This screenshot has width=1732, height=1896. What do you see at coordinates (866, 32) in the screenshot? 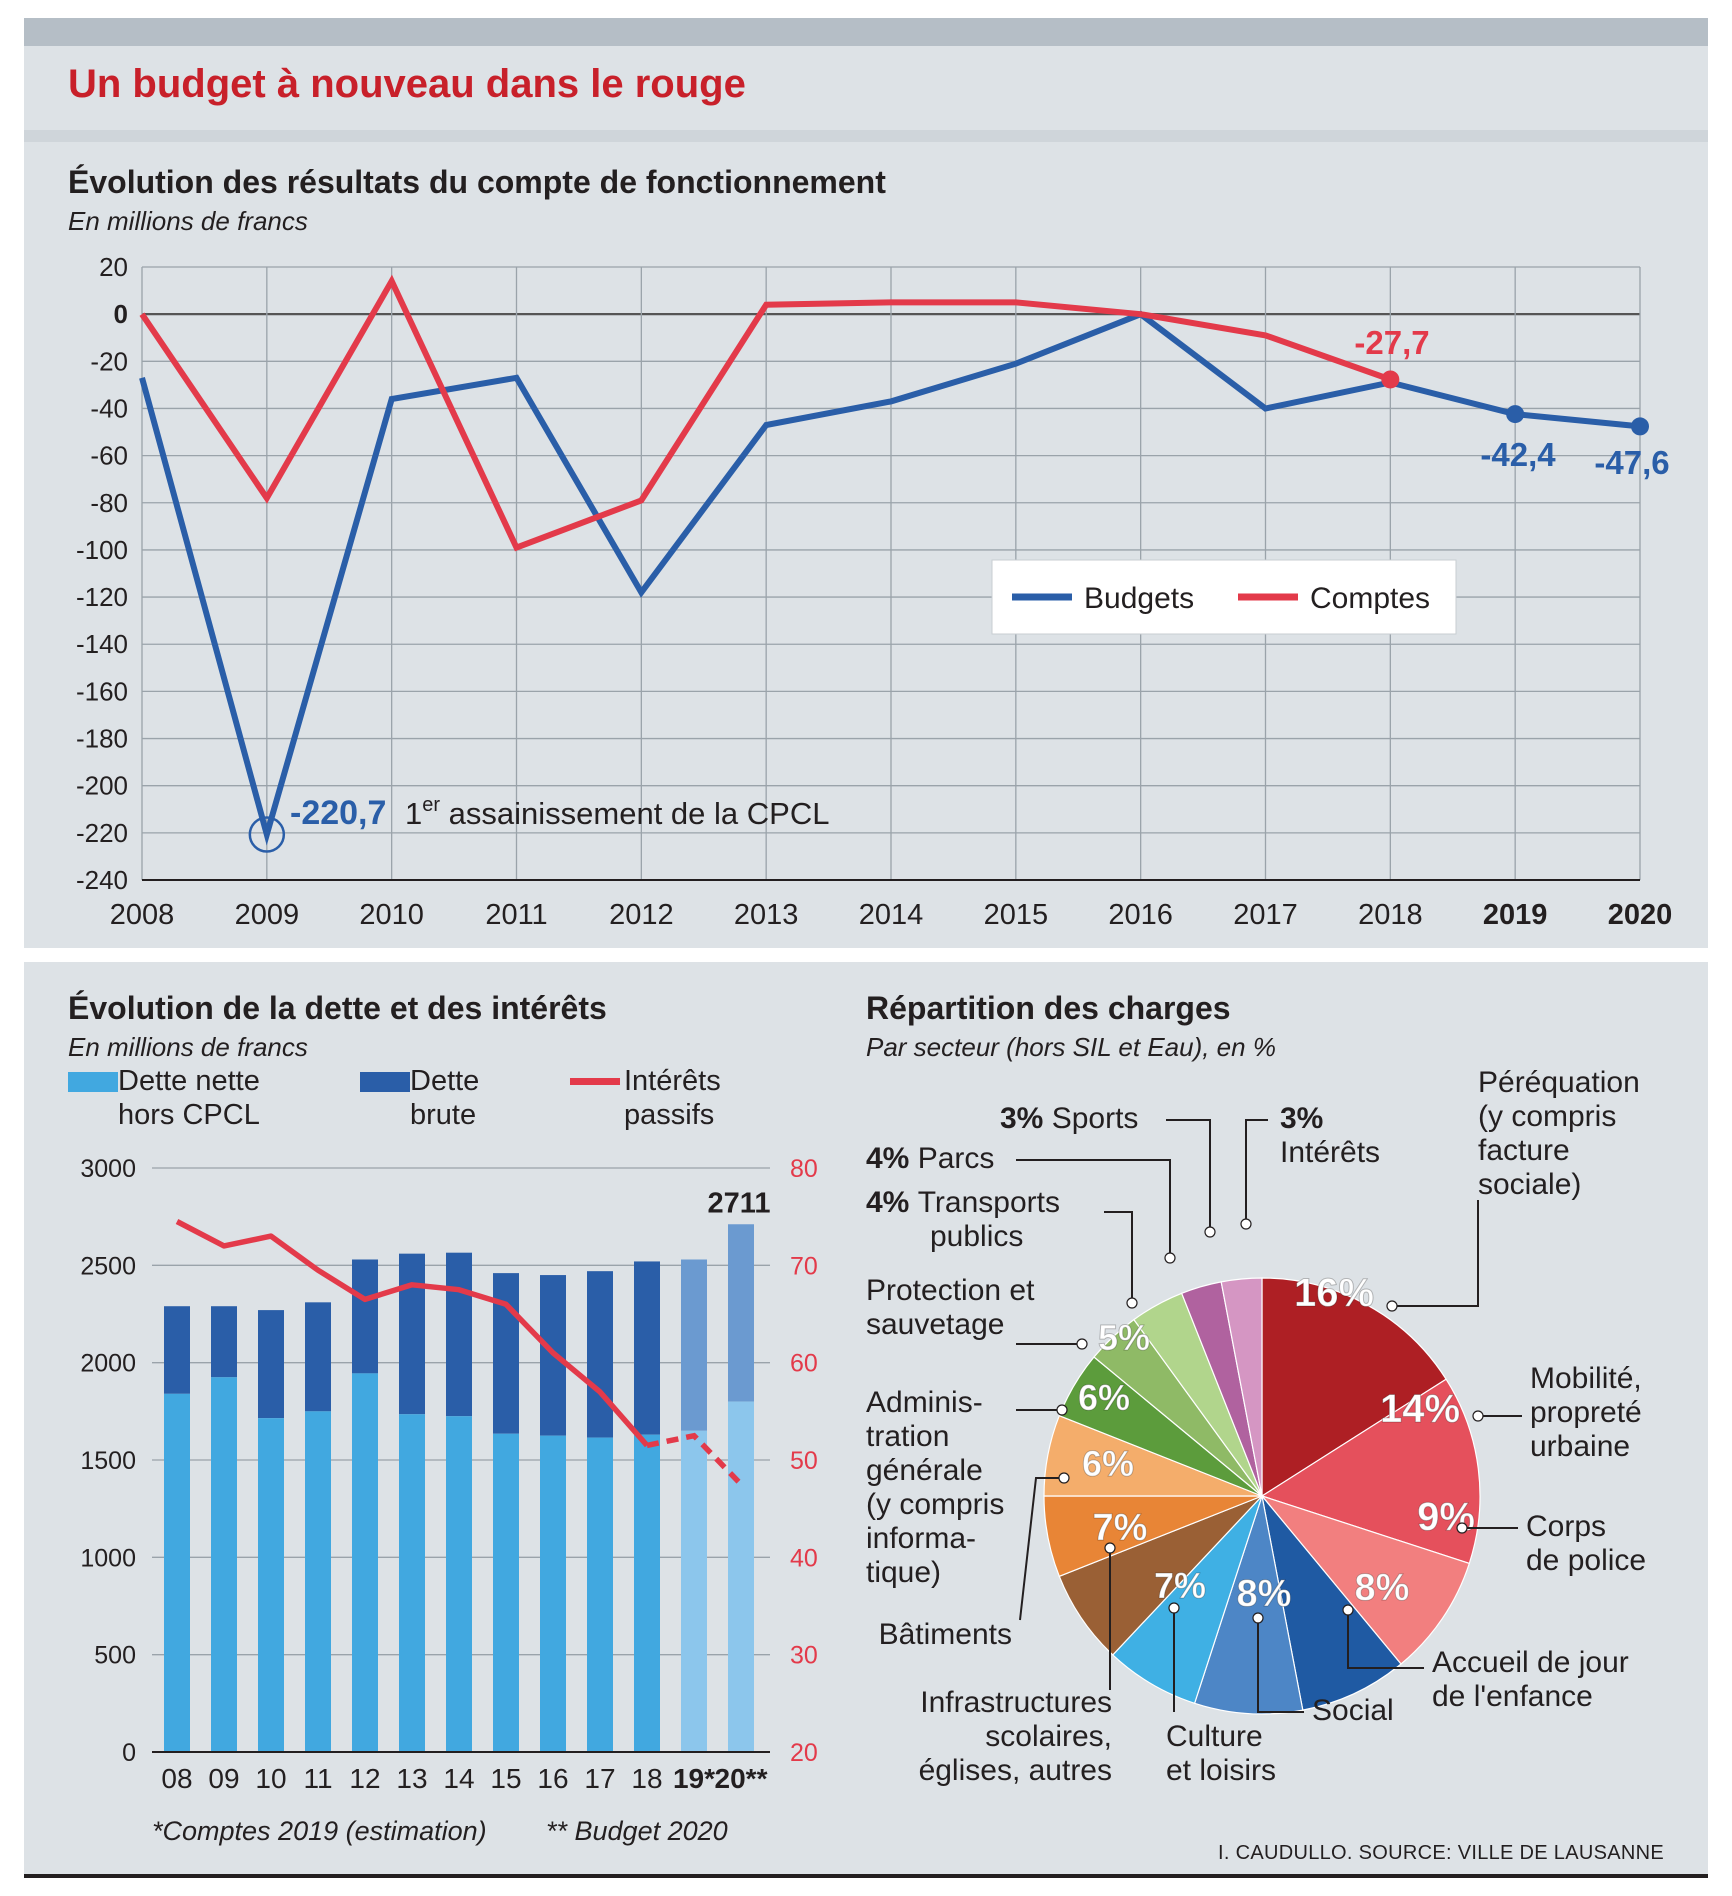
I see `header-bar` at bounding box center [866, 32].